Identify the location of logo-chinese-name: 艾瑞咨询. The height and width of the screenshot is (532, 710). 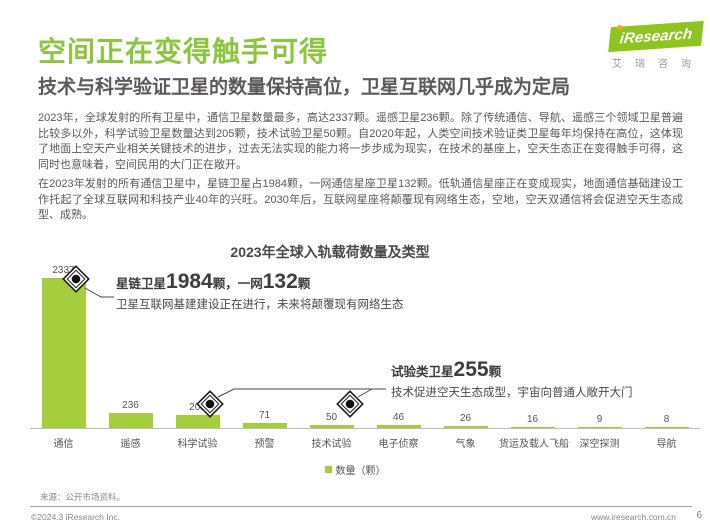
(658, 64).